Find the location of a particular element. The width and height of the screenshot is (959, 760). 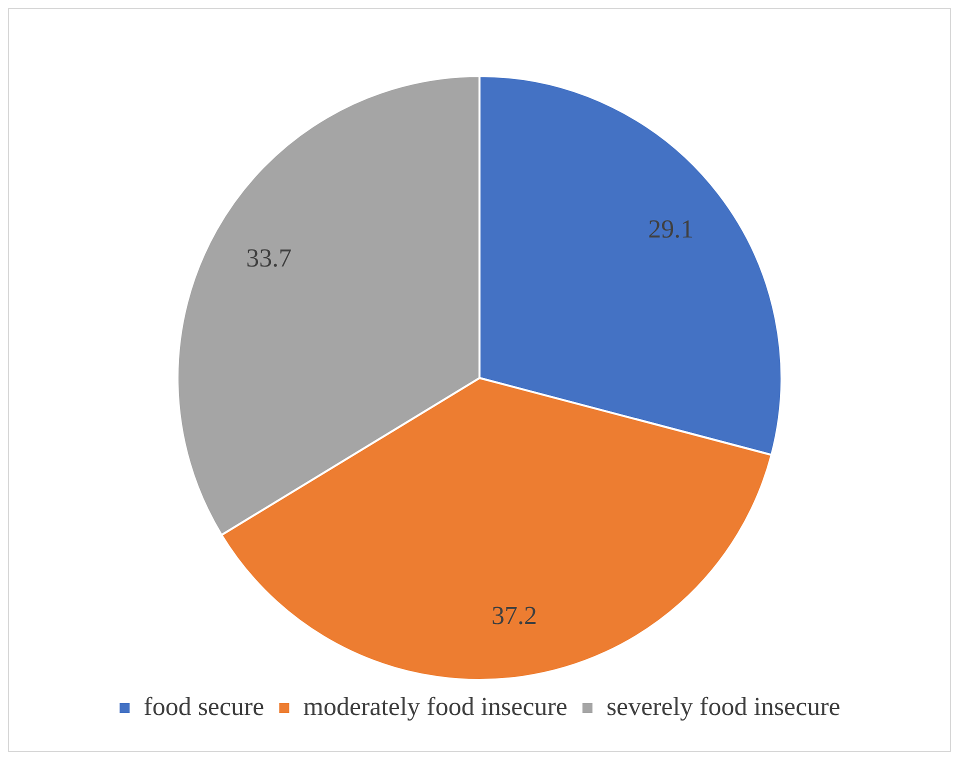

legend-label: moderately food insecure is located at coordinates (435, 706).